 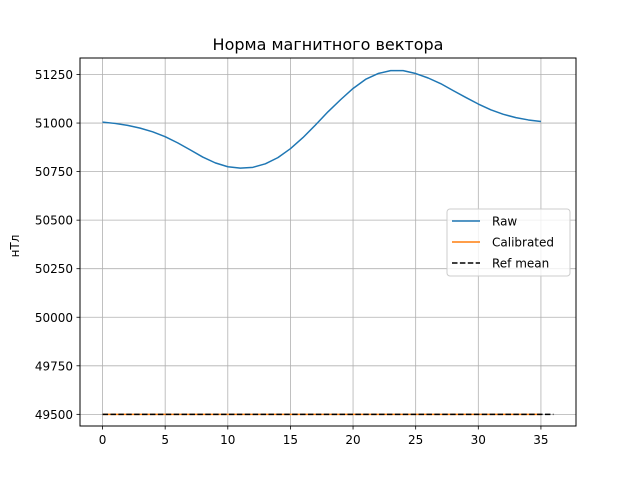 I want to click on y-tick-label: 49500, so click(x=54, y=415).